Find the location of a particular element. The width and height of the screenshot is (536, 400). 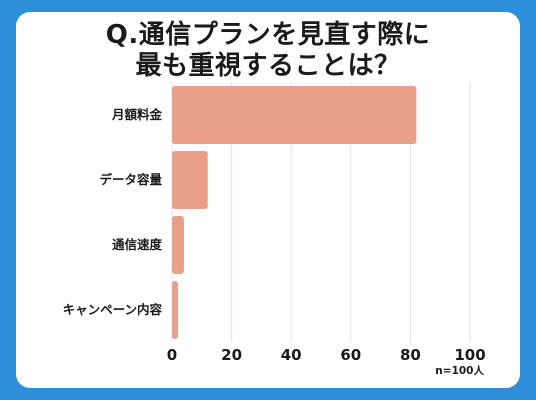

x-tick-60: 60 is located at coordinates (350, 355).